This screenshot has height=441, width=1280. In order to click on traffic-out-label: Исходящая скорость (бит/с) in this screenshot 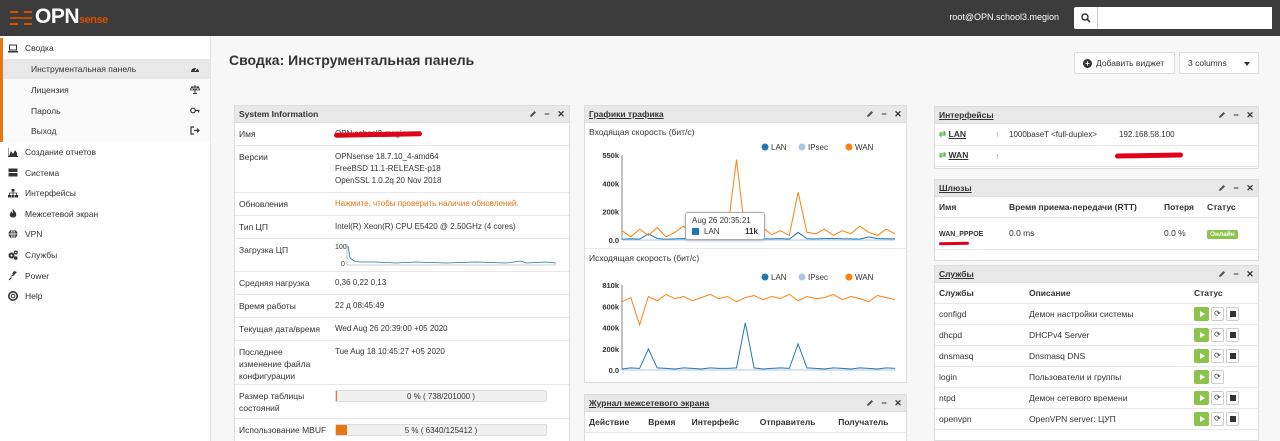, I will do `click(644, 258)`.